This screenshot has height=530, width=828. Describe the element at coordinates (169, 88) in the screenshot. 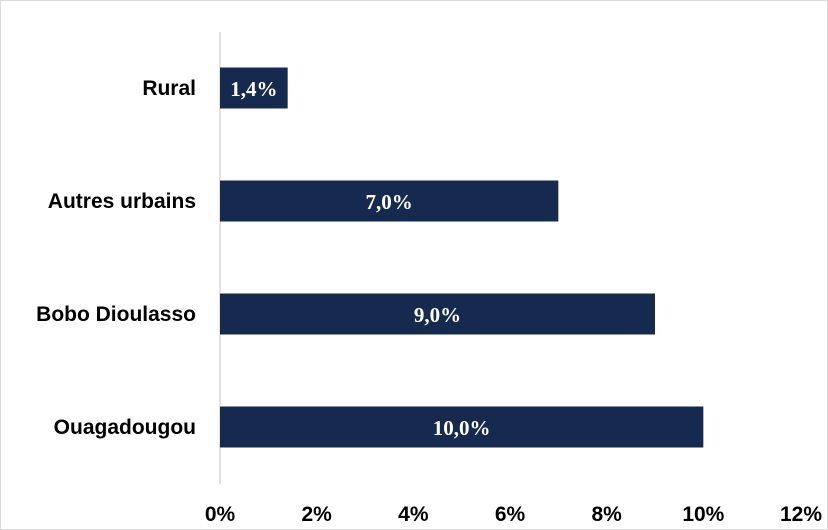

I see `category-label: Rural` at that location.